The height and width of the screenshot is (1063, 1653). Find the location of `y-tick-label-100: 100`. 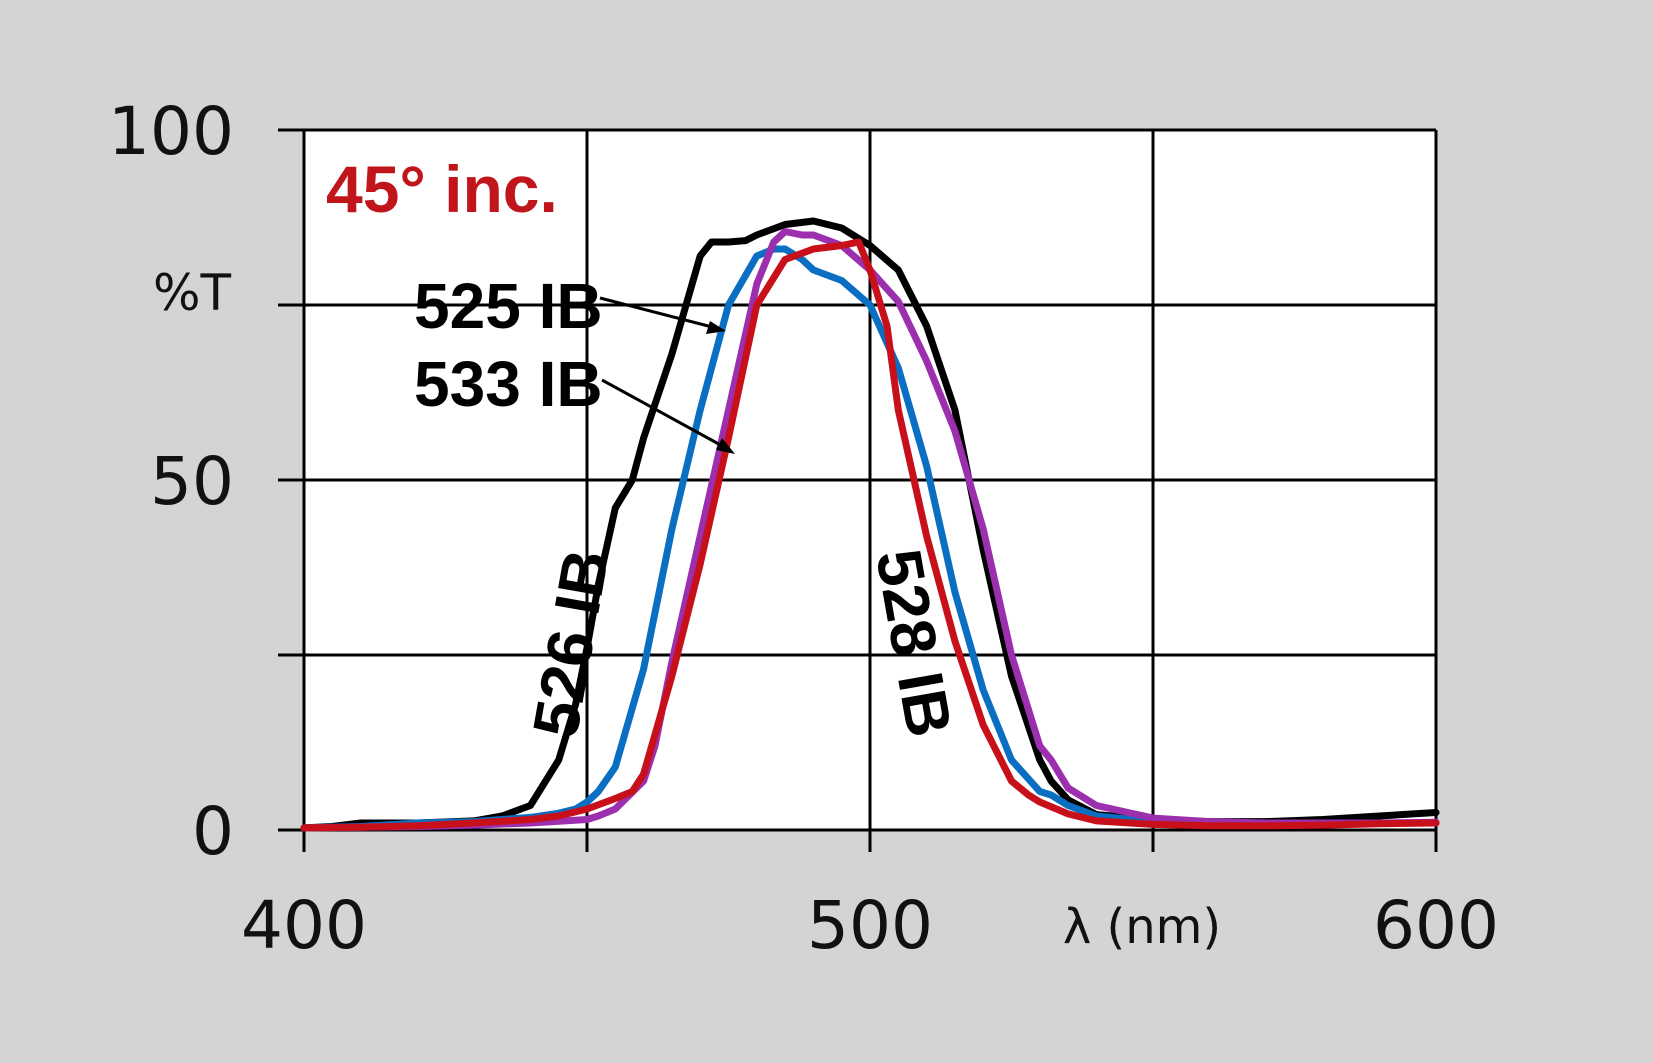

y-tick-label-100: 100 is located at coordinates (171, 131).